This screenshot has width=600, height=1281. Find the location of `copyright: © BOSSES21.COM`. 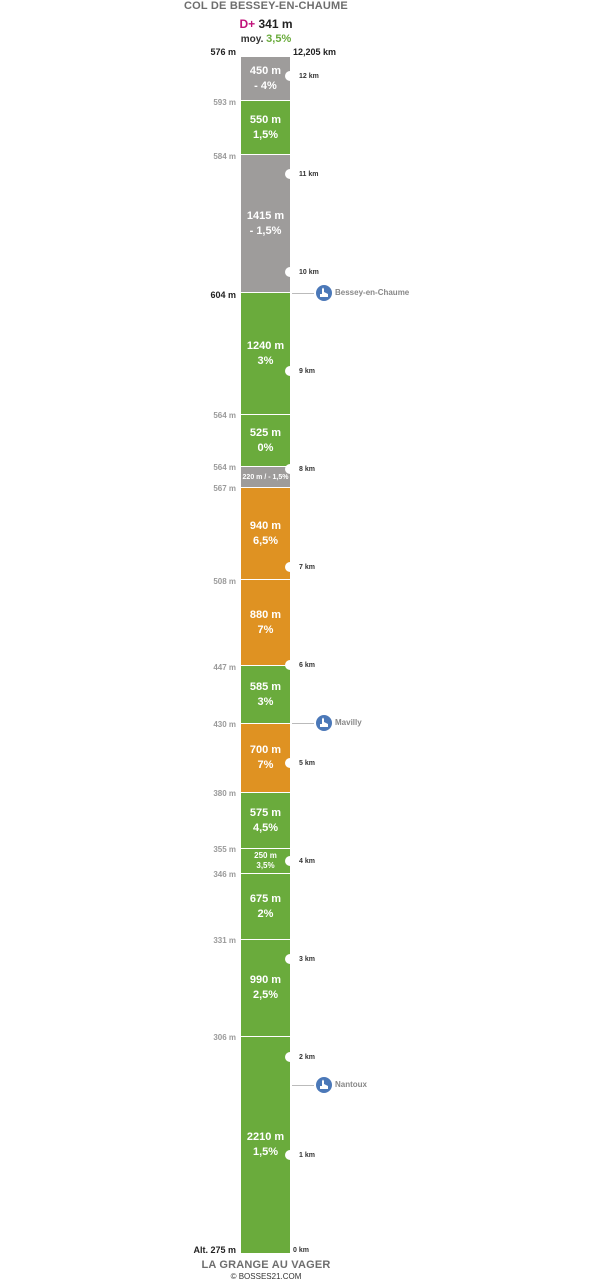

copyright: © BOSSES21.COM is located at coordinates (266, 1276).